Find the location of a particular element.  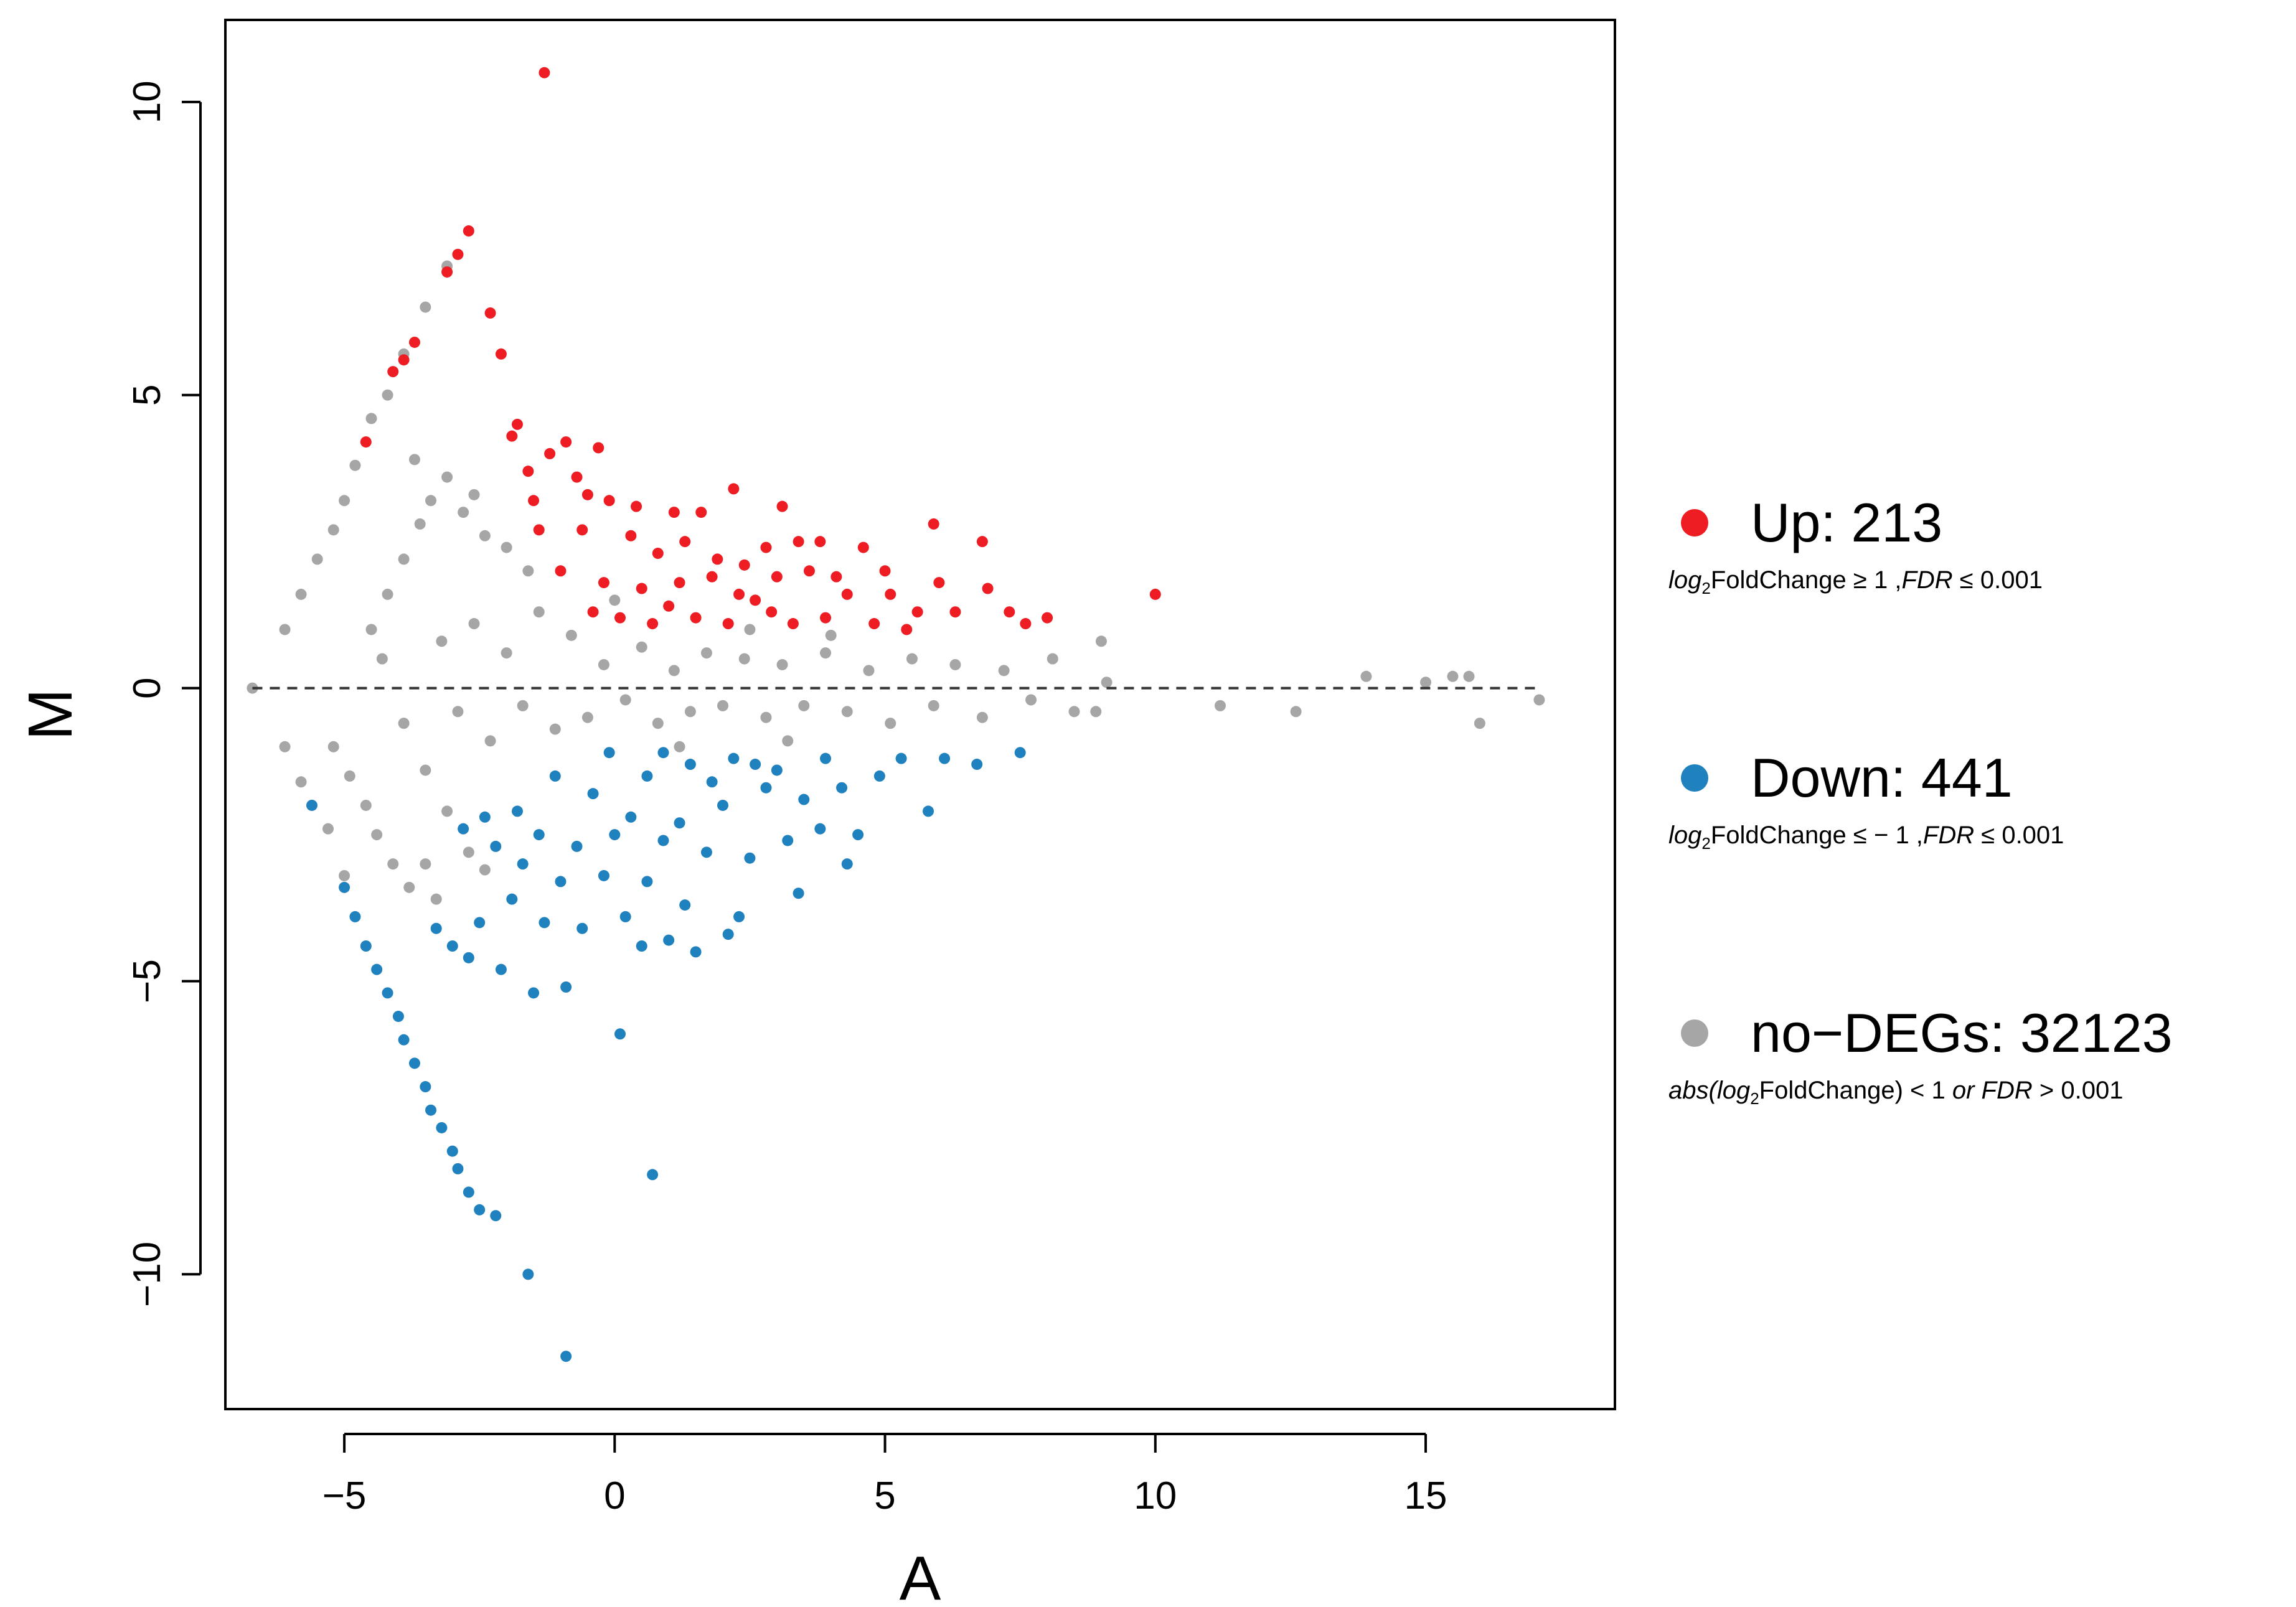

y-tick-label: −10 is located at coordinates (147, 1274).